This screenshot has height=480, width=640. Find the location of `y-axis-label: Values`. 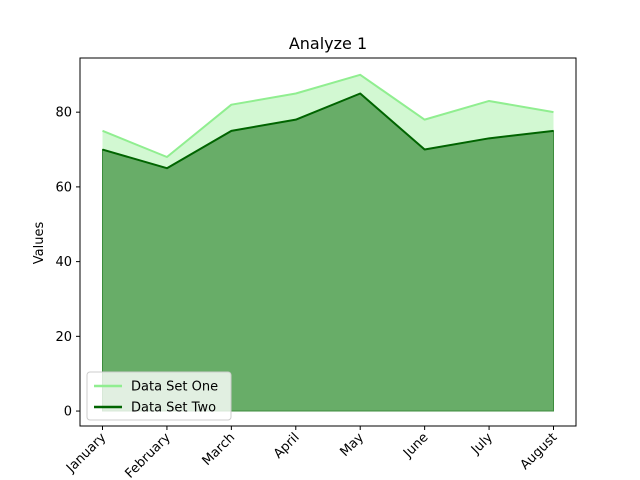

y-axis-label: Values is located at coordinates (39, 243).